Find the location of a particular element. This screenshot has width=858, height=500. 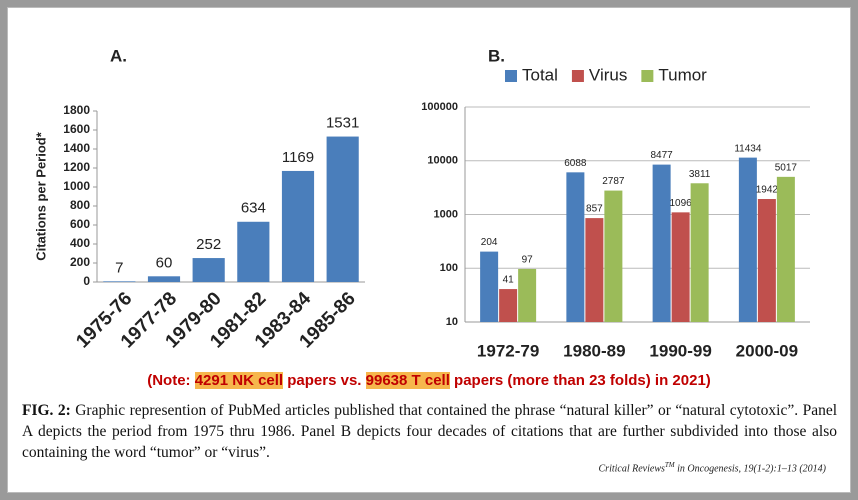

y-tick-label: 400 is located at coordinates (80, 243).